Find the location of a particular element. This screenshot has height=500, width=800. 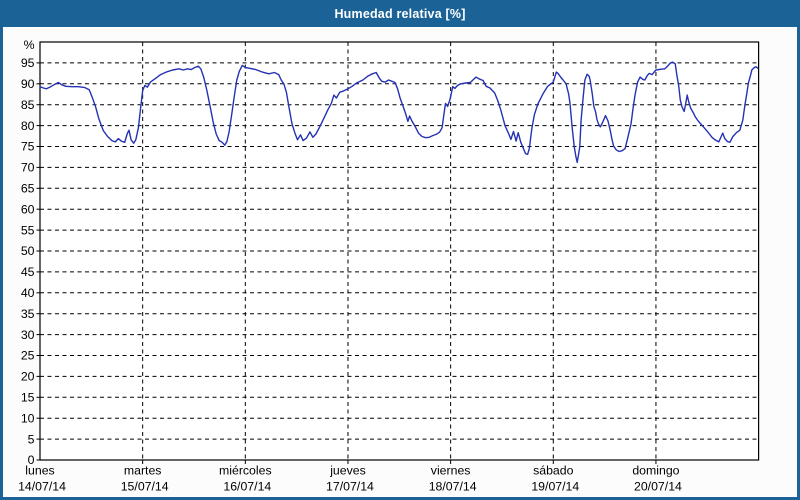

y-tick-label: 30 is located at coordinates (28, 335).